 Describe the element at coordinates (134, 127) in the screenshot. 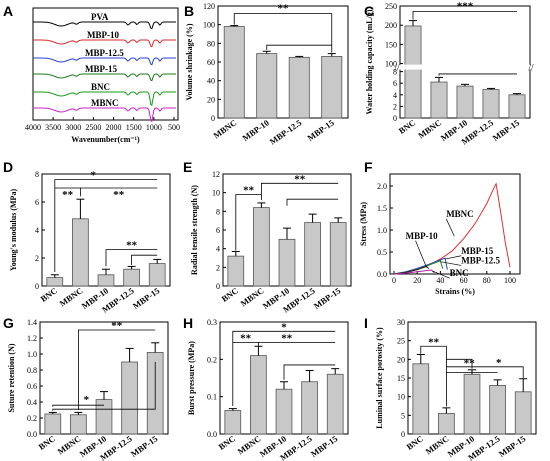

I see `x-tick-label: 1500` at that location.